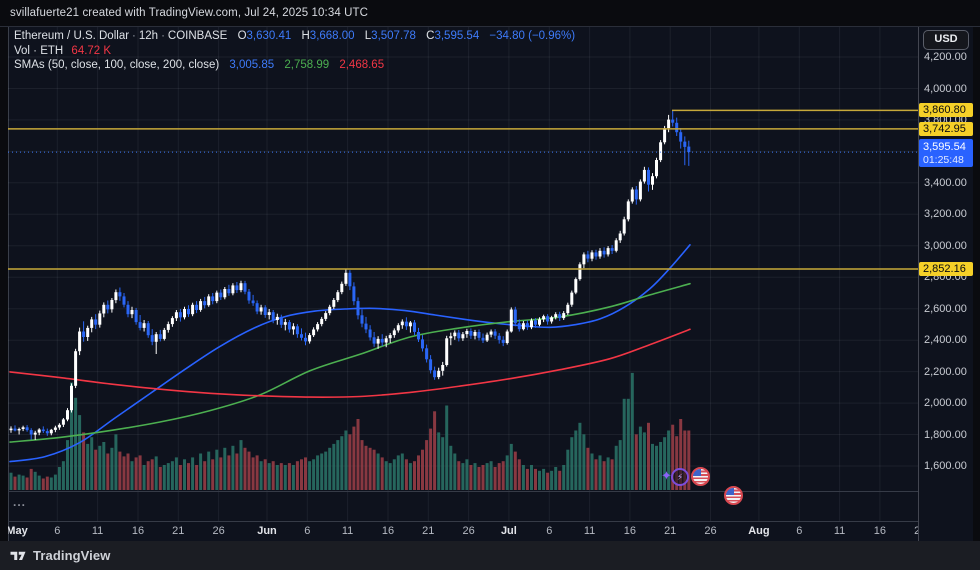 This screenshot has width=980, height=570. What do you see at coordinates (307, 65) in the screenshot?
I see `sma100-value: 2,758.99` at bounding box center [307, 65].